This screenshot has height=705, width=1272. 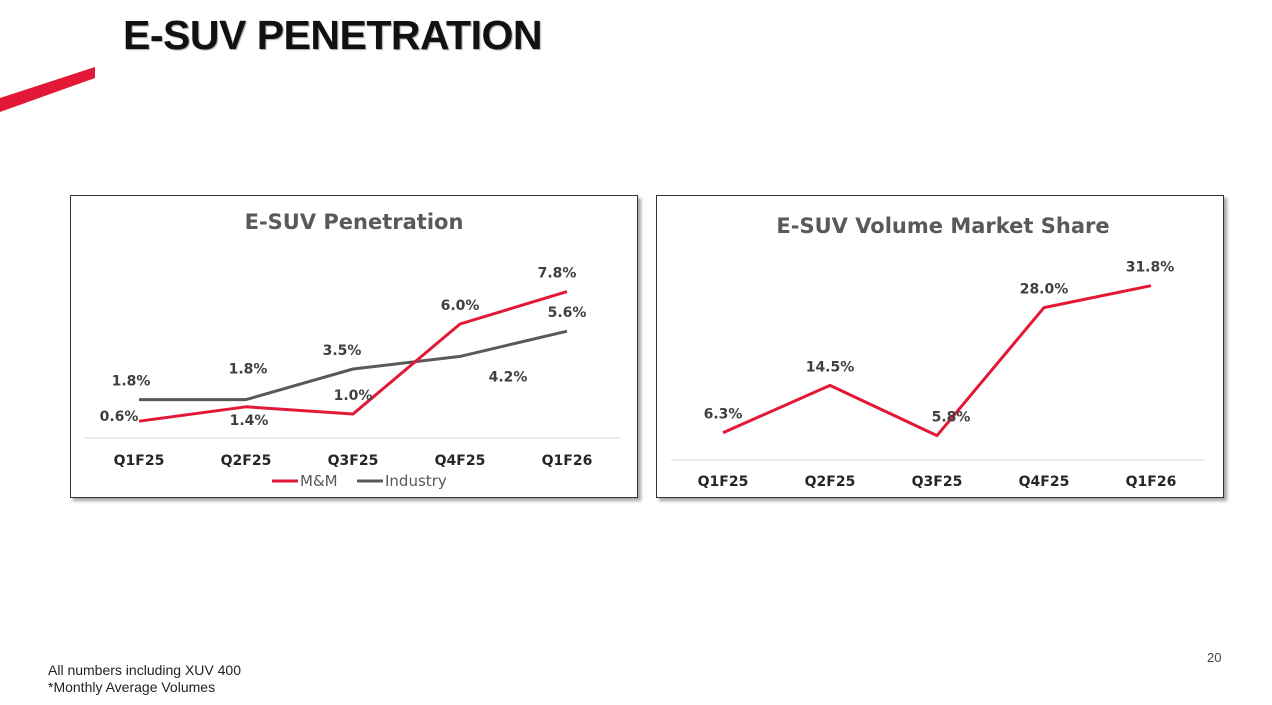 What do you see at coordinates (557, 274) in the screenshot?
I see `data-label: 7.8%` at bounding box center [557, 274].